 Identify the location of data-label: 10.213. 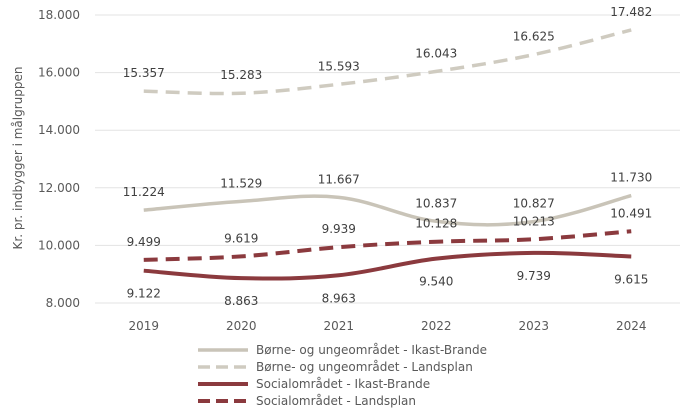
(534, 221).